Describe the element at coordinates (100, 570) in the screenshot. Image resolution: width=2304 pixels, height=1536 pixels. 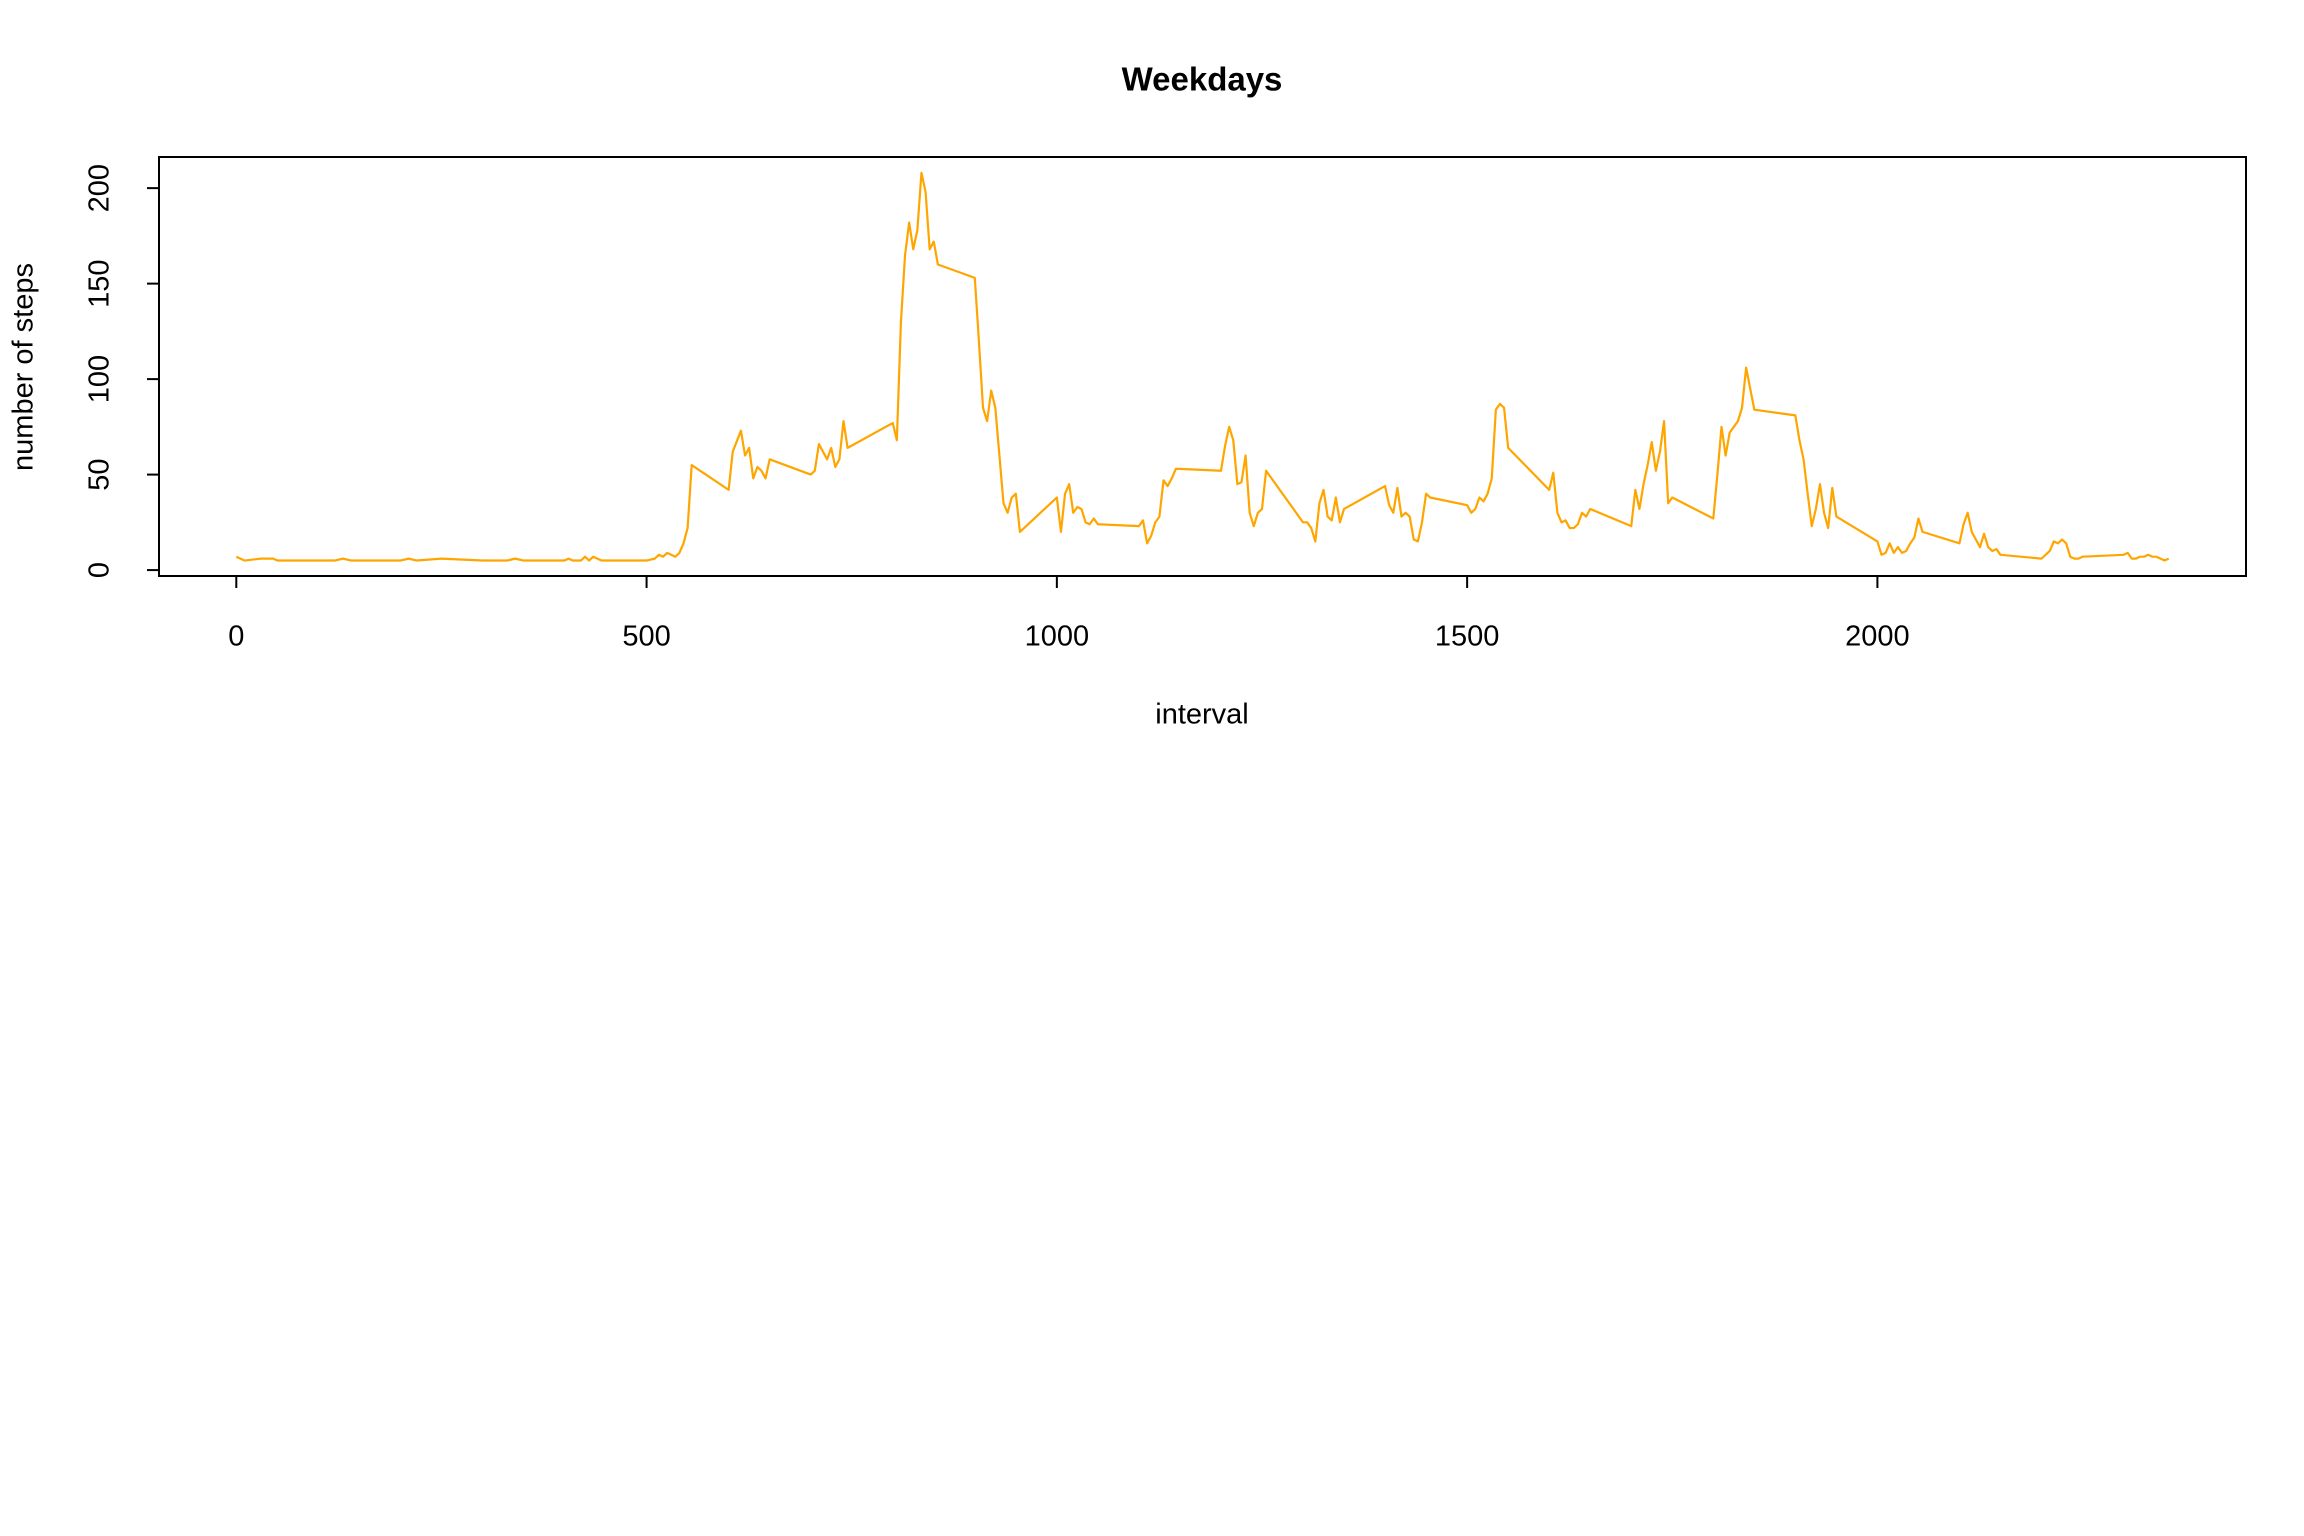
I see `y-tick-label: 0` at that location.